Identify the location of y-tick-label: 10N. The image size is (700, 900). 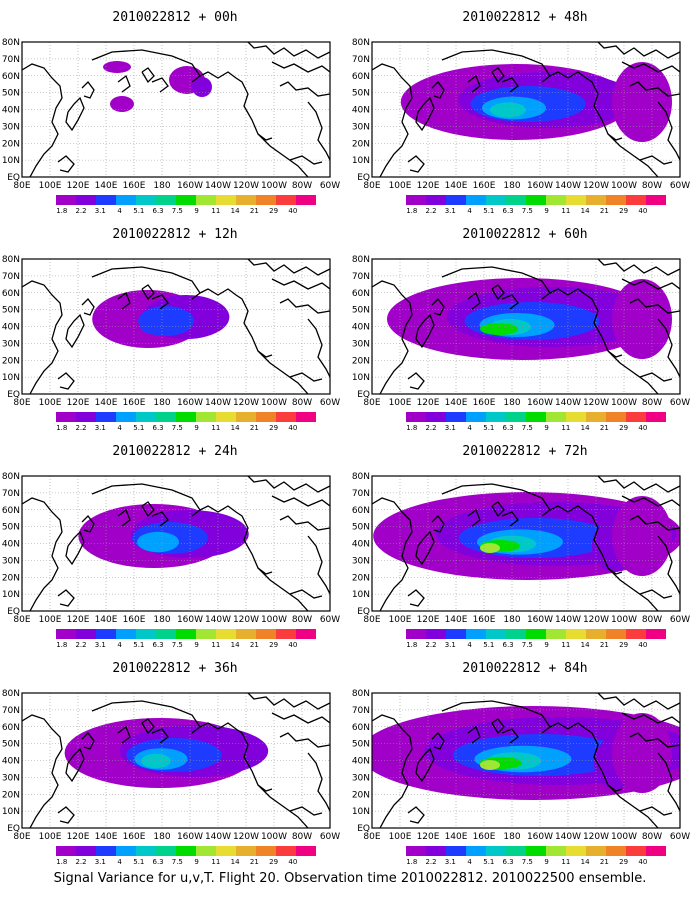
(11, 812).